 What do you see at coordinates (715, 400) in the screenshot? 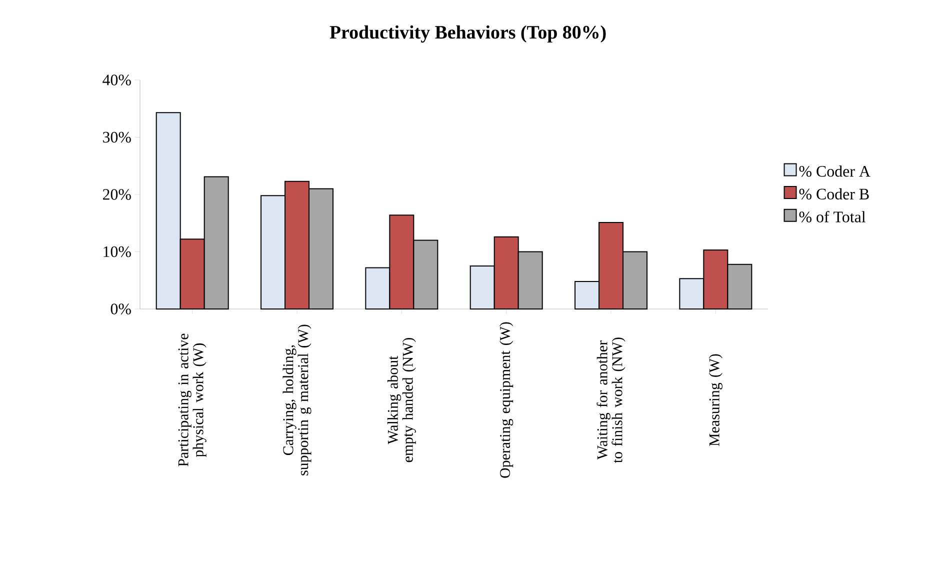
I see `x-tick-label: Measuring (W)` at bounding box center [715, 400].